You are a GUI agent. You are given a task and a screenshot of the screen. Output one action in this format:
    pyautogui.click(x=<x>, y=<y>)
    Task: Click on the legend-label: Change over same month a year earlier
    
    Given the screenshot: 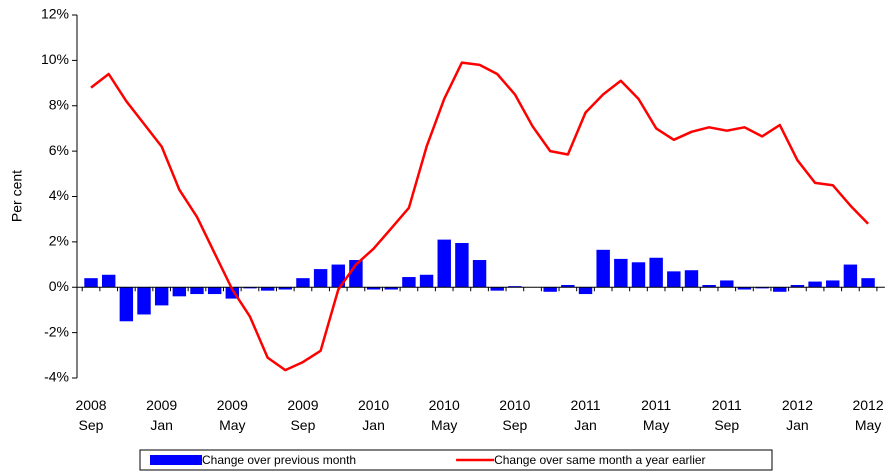 What is the action you would take?
    pyautogui.click(x=599, y=460)
    